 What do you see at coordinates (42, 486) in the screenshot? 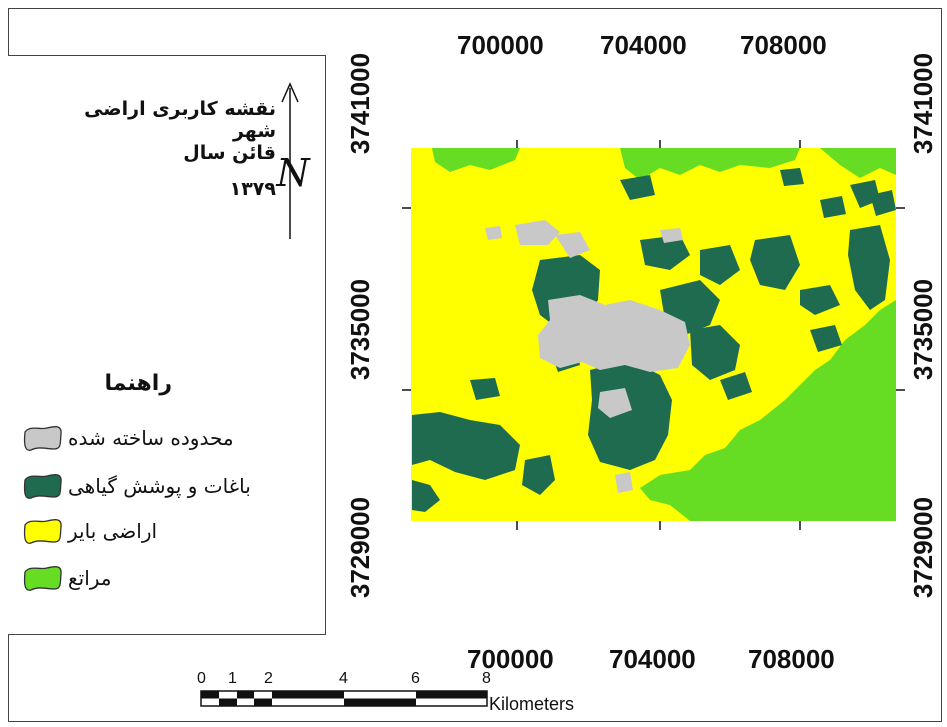
I see `vegetation-swatch-icon` at bounding box center [42, 486].